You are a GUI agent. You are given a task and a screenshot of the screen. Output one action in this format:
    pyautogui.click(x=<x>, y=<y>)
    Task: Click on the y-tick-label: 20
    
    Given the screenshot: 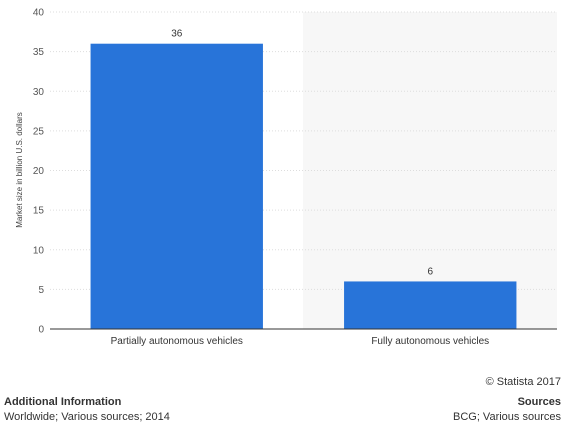 What is the action you would take?
    pyautogui.click(x=39, y=171)
    